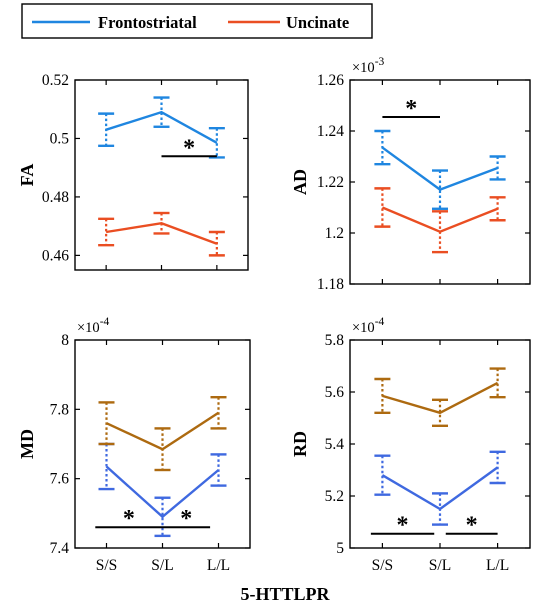  What do you see at coordinates (440, 444) in the screenshot?
I see `axes-box` at bounding box center [440, 444].